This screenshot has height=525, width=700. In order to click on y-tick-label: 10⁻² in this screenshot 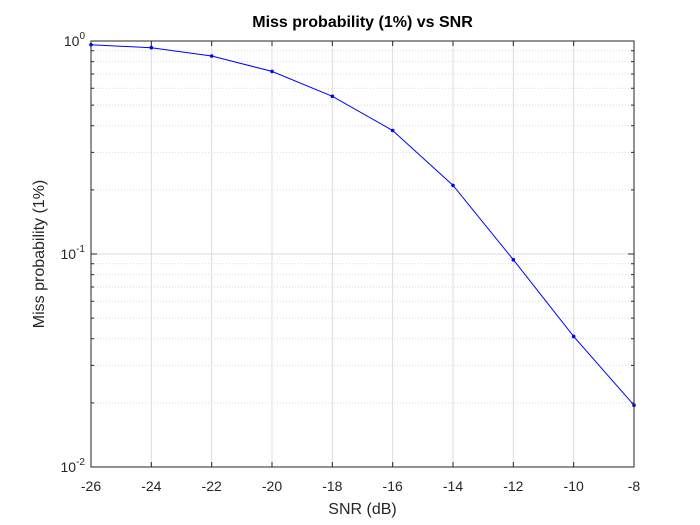, I will do `click(73, 466)`.